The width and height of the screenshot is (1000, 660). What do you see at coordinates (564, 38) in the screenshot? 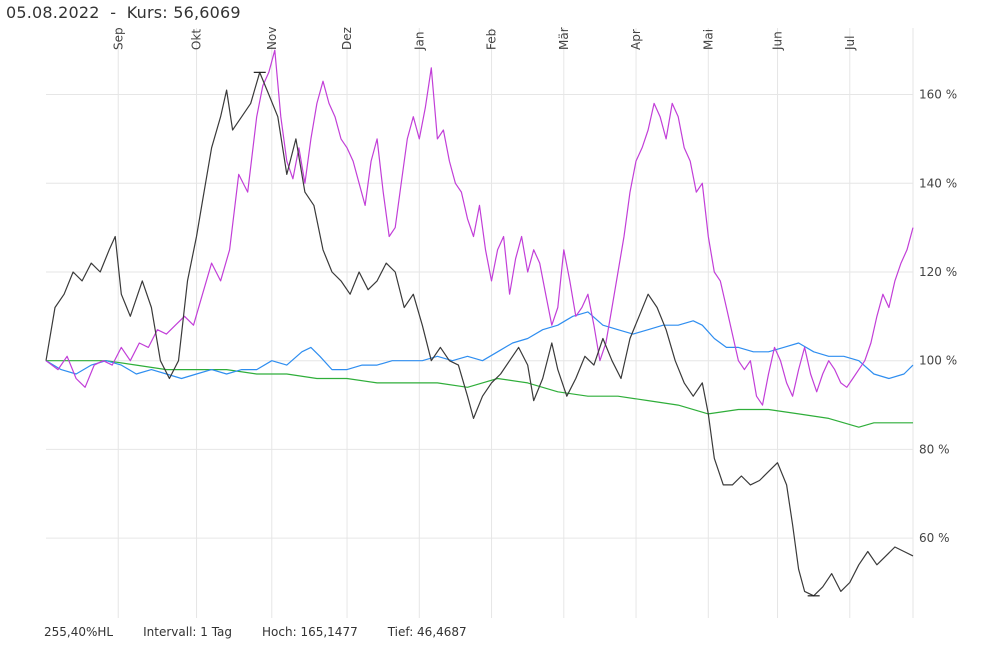
I see `month-label: Mär` at bounding box center [564, 38].